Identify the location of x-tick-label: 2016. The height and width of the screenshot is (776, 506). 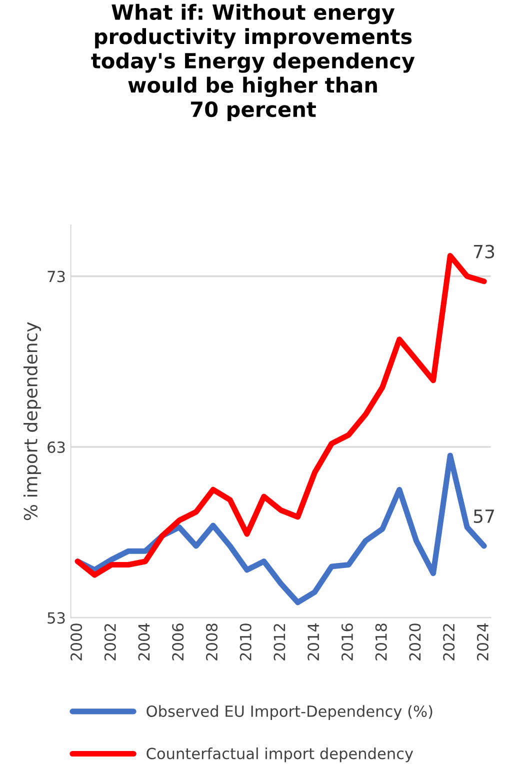
(347, 642).